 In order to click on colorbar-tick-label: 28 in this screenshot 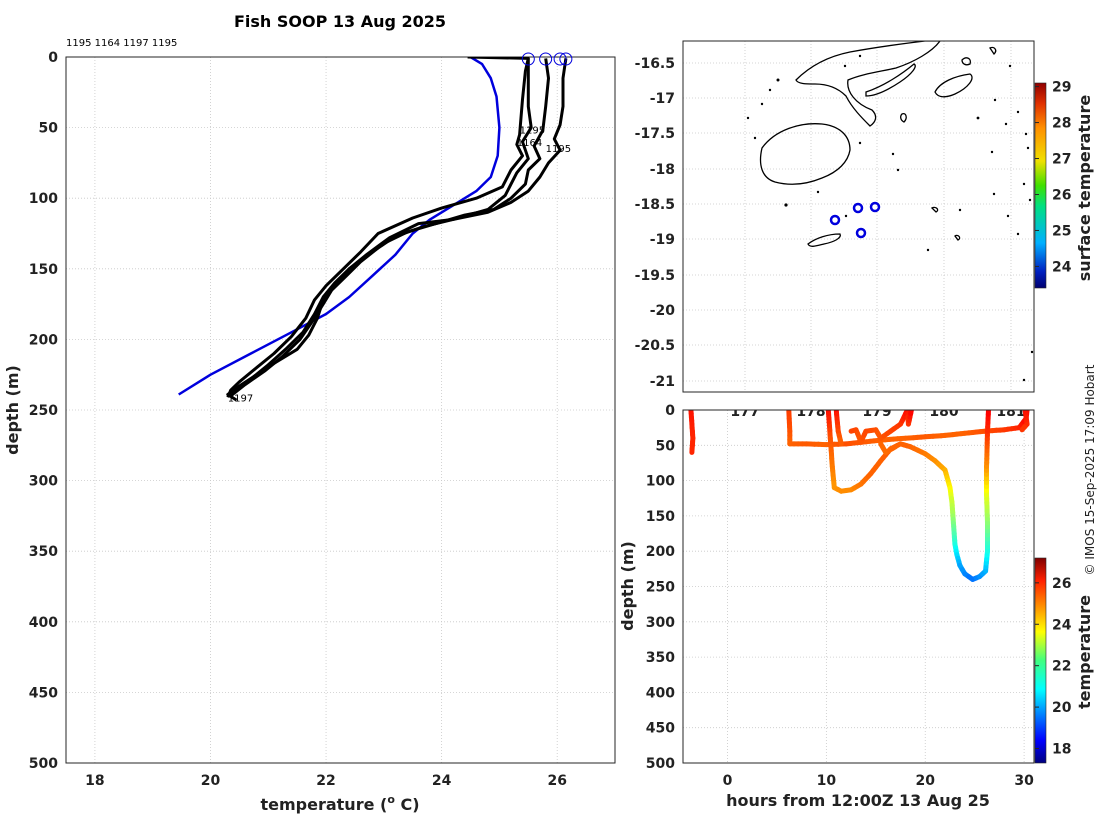, I will do `click(1061, 124)`.